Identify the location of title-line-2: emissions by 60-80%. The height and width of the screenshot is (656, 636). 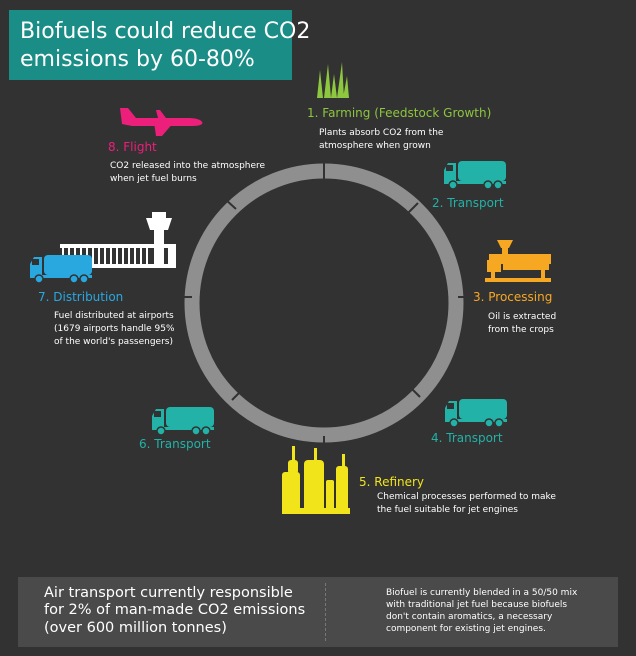
(137, 59).